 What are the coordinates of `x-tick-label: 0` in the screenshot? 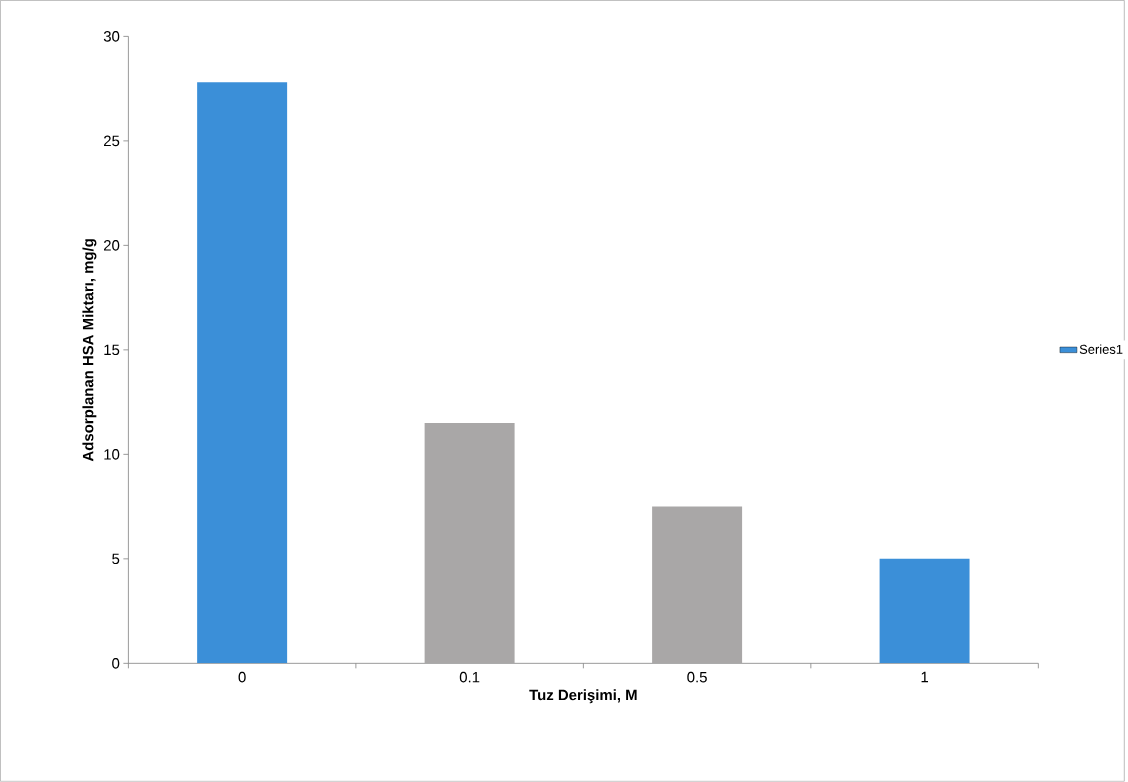 It's located at (242, 677).